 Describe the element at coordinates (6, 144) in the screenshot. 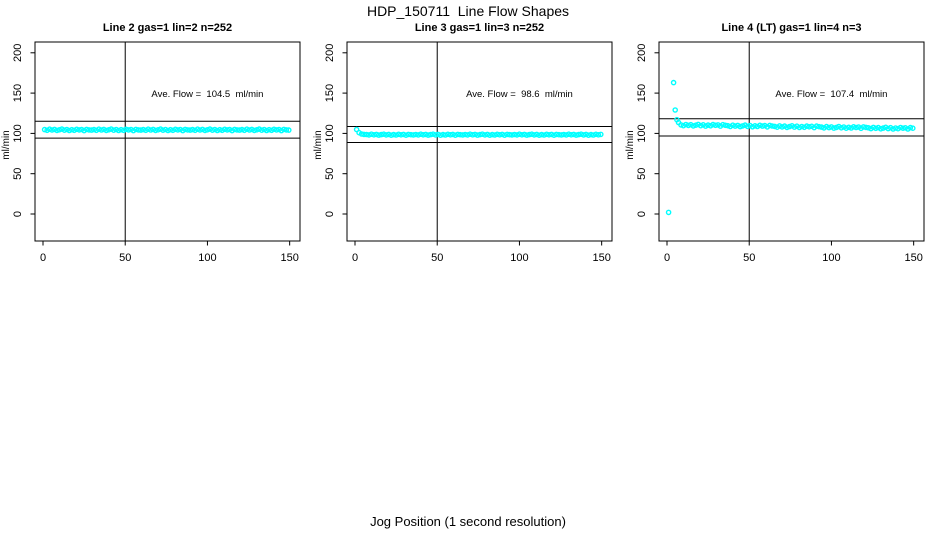

I see `y-axis-title: ml/min` at that location.